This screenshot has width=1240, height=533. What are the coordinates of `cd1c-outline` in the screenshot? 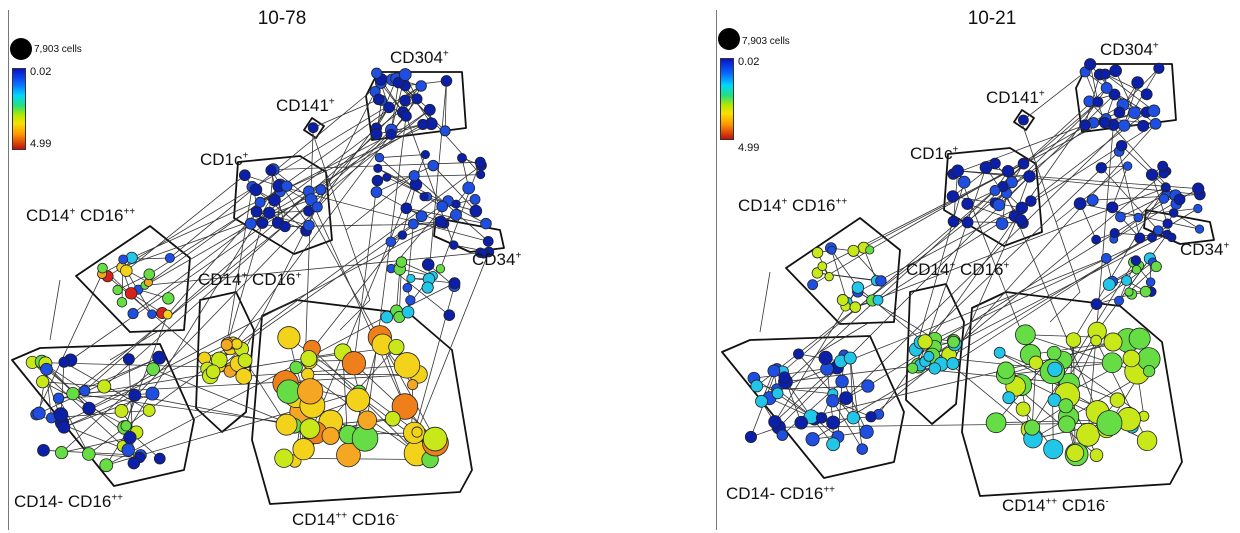 It's located at (283, 205).